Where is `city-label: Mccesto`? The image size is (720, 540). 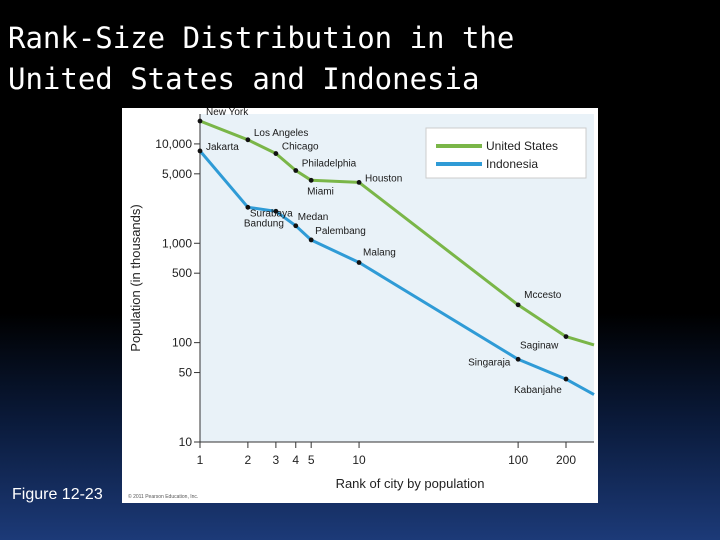
city-label: Mccesto is located at coordinates (543, 295).